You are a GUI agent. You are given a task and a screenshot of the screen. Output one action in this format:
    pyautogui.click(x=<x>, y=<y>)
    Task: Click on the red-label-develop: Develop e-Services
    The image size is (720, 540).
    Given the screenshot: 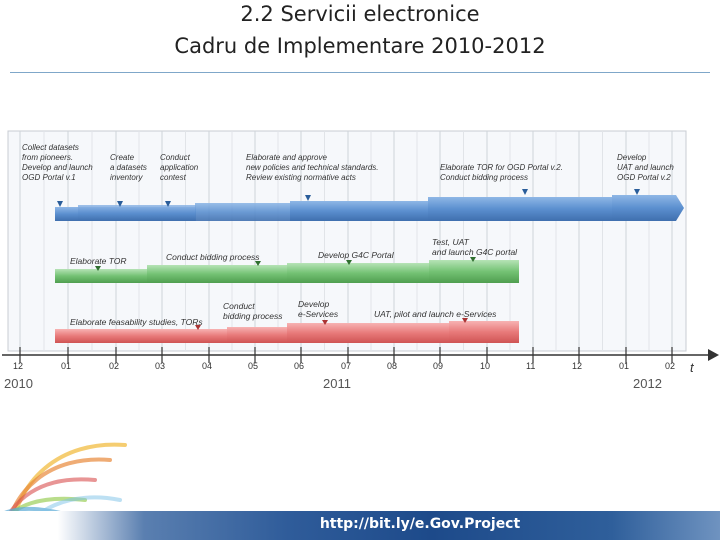 What is the action you would take?
    pyautogui.click(x=318, y=309)
    